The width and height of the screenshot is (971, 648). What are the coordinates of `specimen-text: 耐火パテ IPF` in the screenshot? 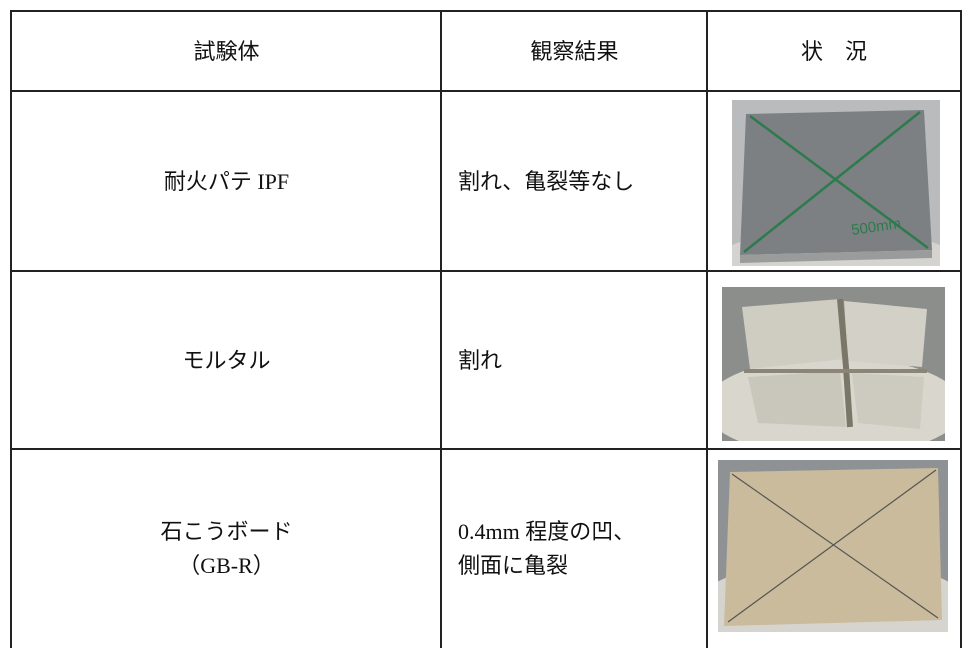 It's located at (226, 181).